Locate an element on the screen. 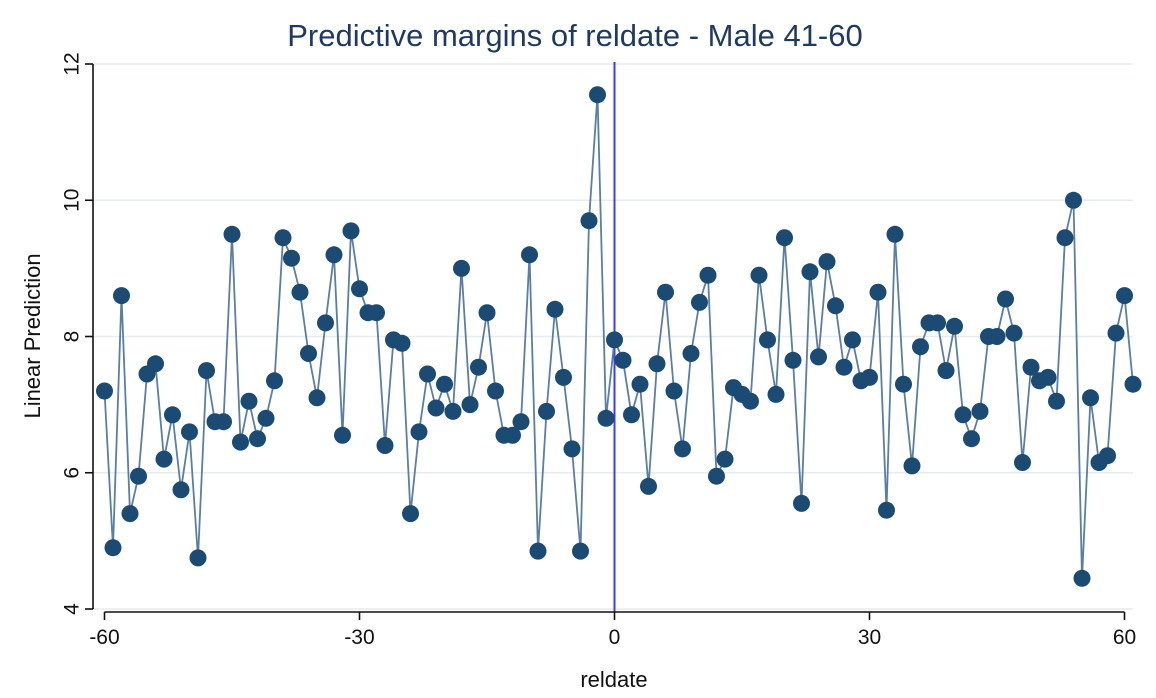 Image resolution: width=1156 pixels, height=698 pixels. x-axis-ticks: -60 -30 0 30 60 is located at coordinates (612, 630).